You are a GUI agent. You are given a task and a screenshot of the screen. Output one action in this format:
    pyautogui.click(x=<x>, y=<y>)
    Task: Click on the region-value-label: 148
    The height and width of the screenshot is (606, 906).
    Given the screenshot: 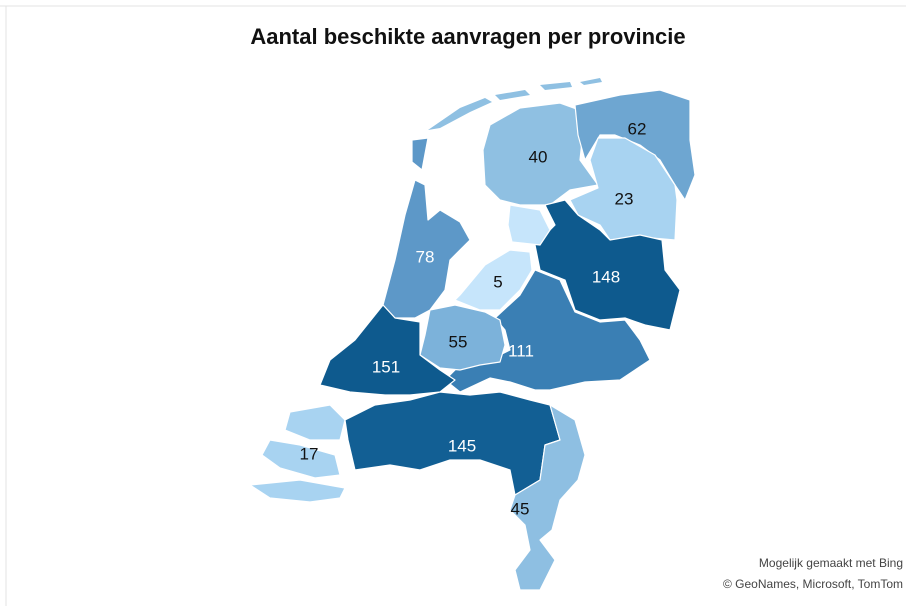 What is the action you would take?
    pyautogui.click(x=606, y=276)
    